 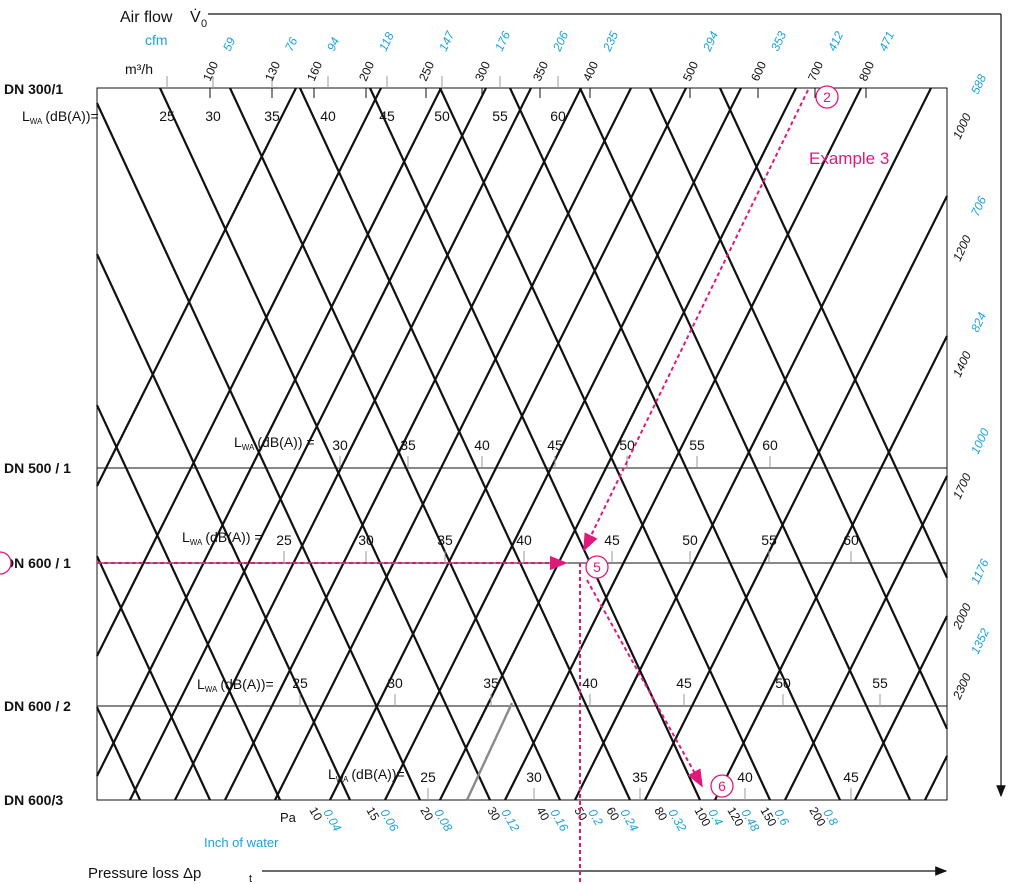 I want to click on top-cfm-11: 471, so click(x=886, y=41).